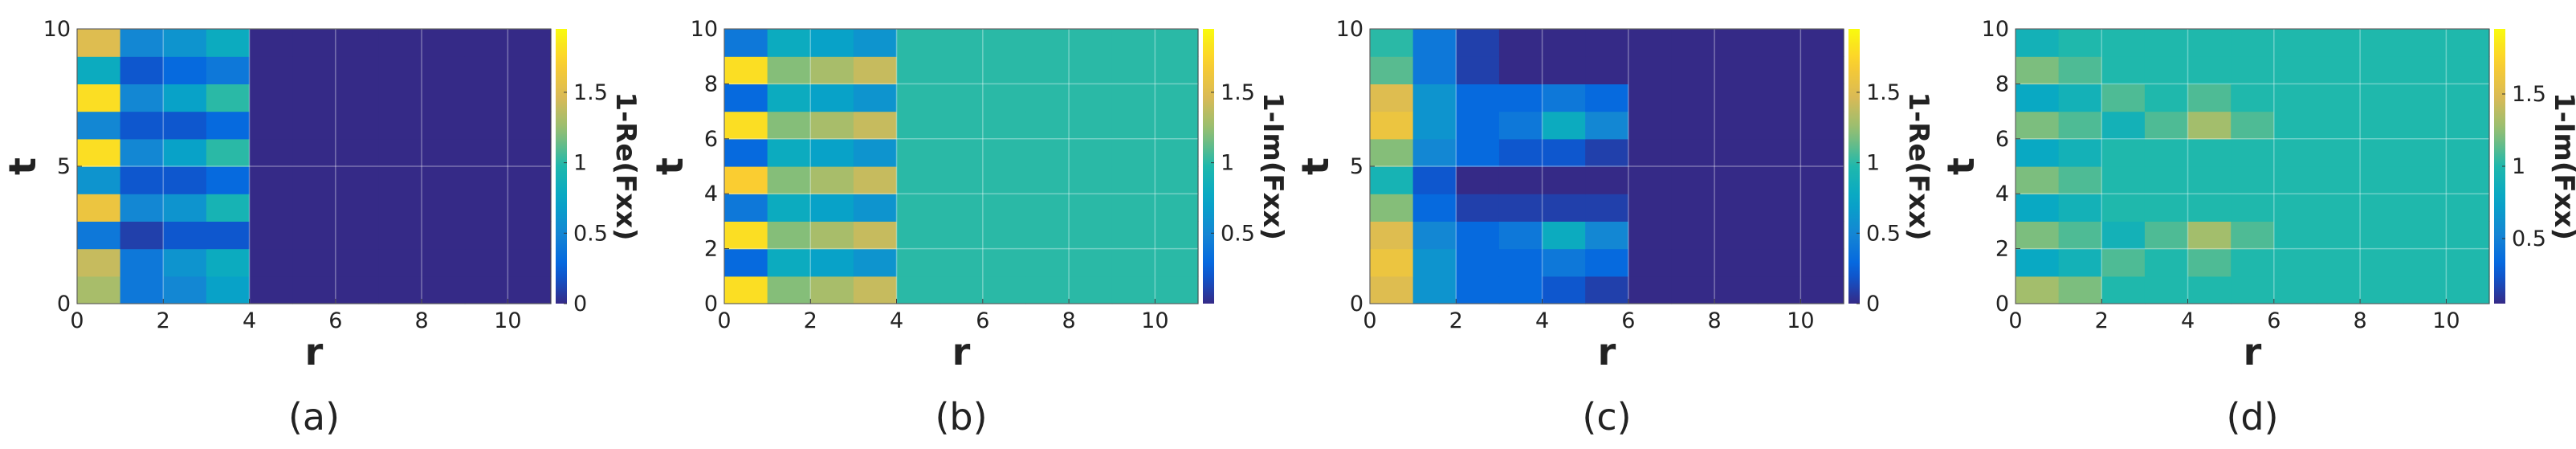 The width and height of the screenshot is (2576, 449). I want to click on y-axis-label: t, so click(1961, 166).